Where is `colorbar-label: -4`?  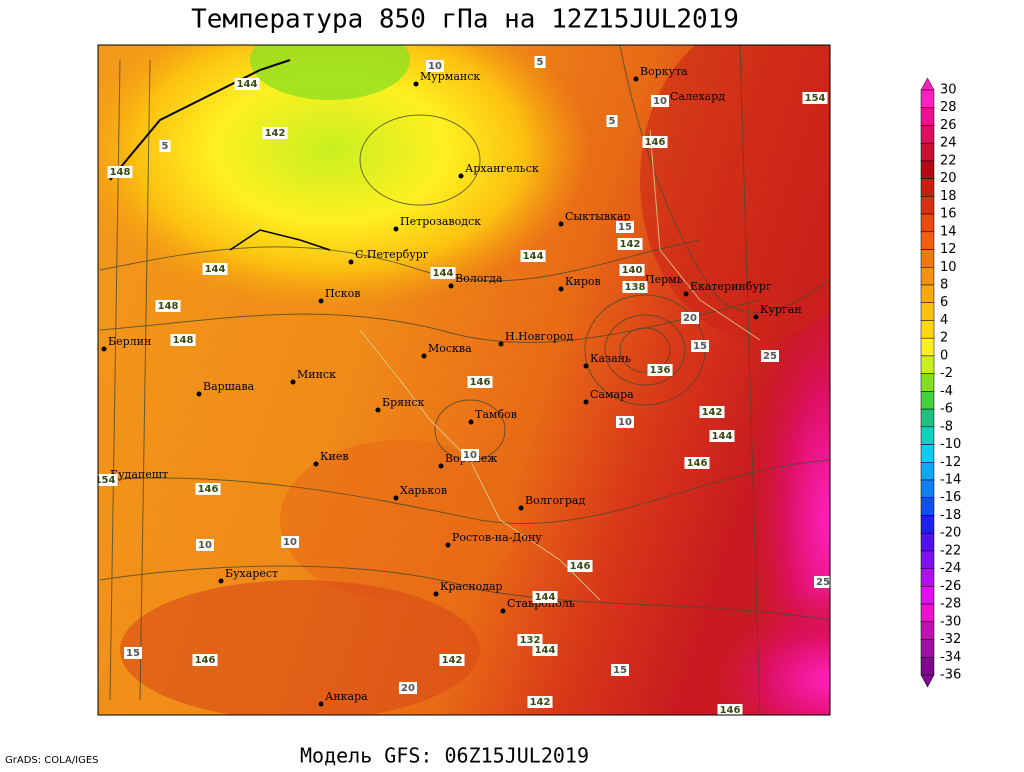 colorbar-label: -4 is located at coordinates (946, 391).